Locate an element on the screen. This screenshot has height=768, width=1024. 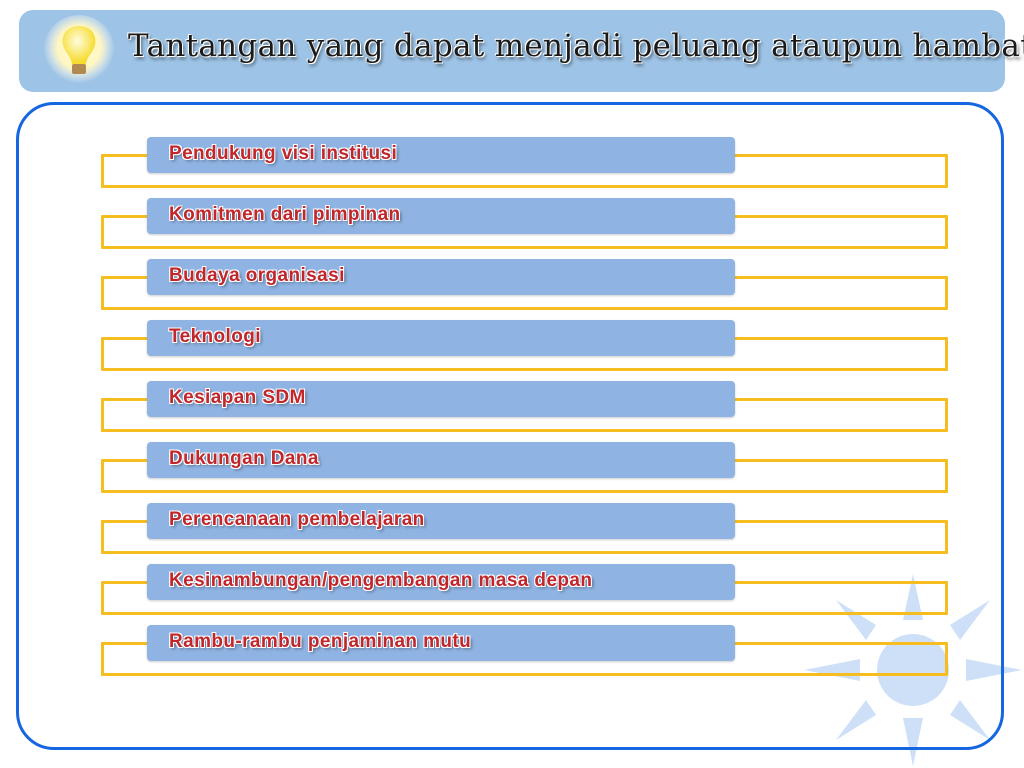
list-item: Komitmen dari pimpinan is located at coordinates (512, 228).